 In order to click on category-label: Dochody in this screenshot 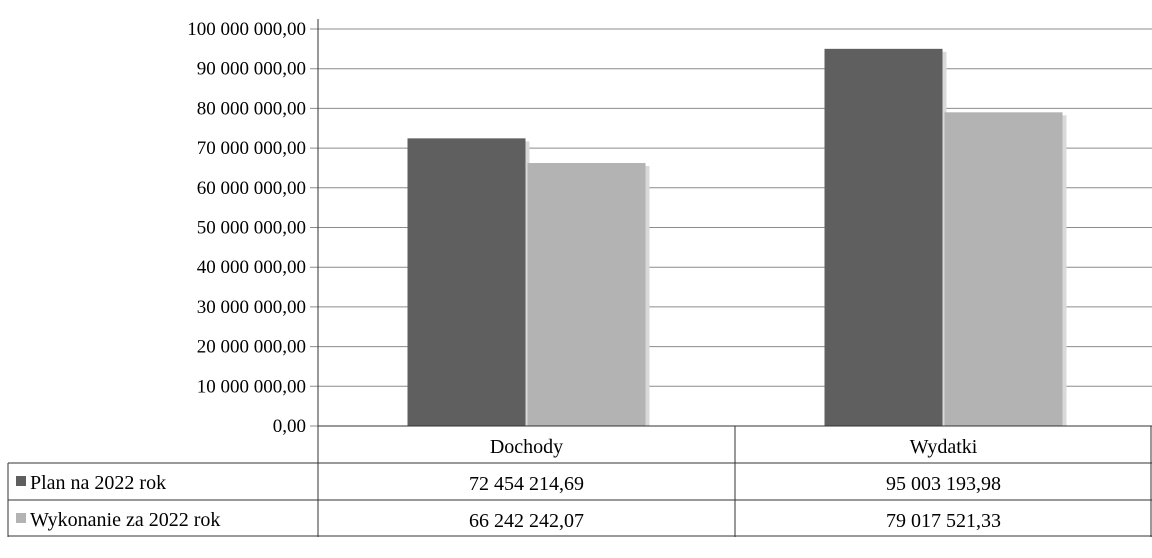, I will do `click(526, 447)`.